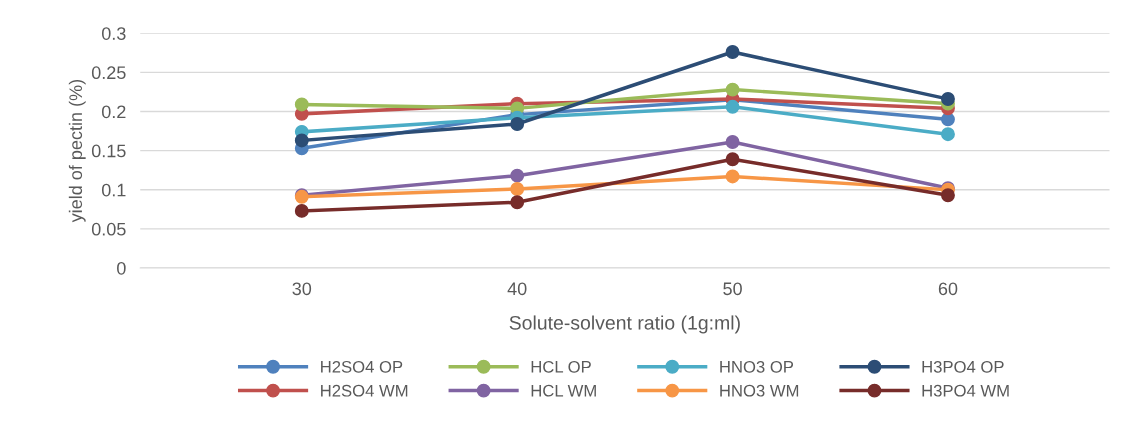 The image size is (1131, 443). Describe the element at coordinates (965, 390) in the screenshot. I see `legend-label: H3PO4 WM` at that location.